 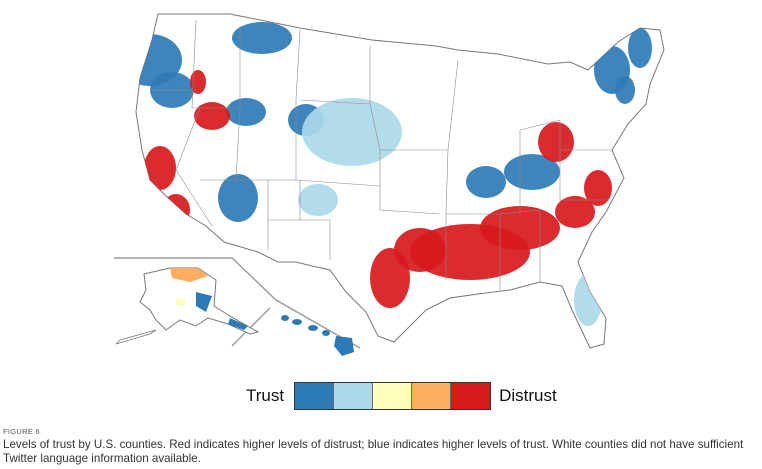 I want to click on legend-high-label: Distrust, so click(x=528, y=395).